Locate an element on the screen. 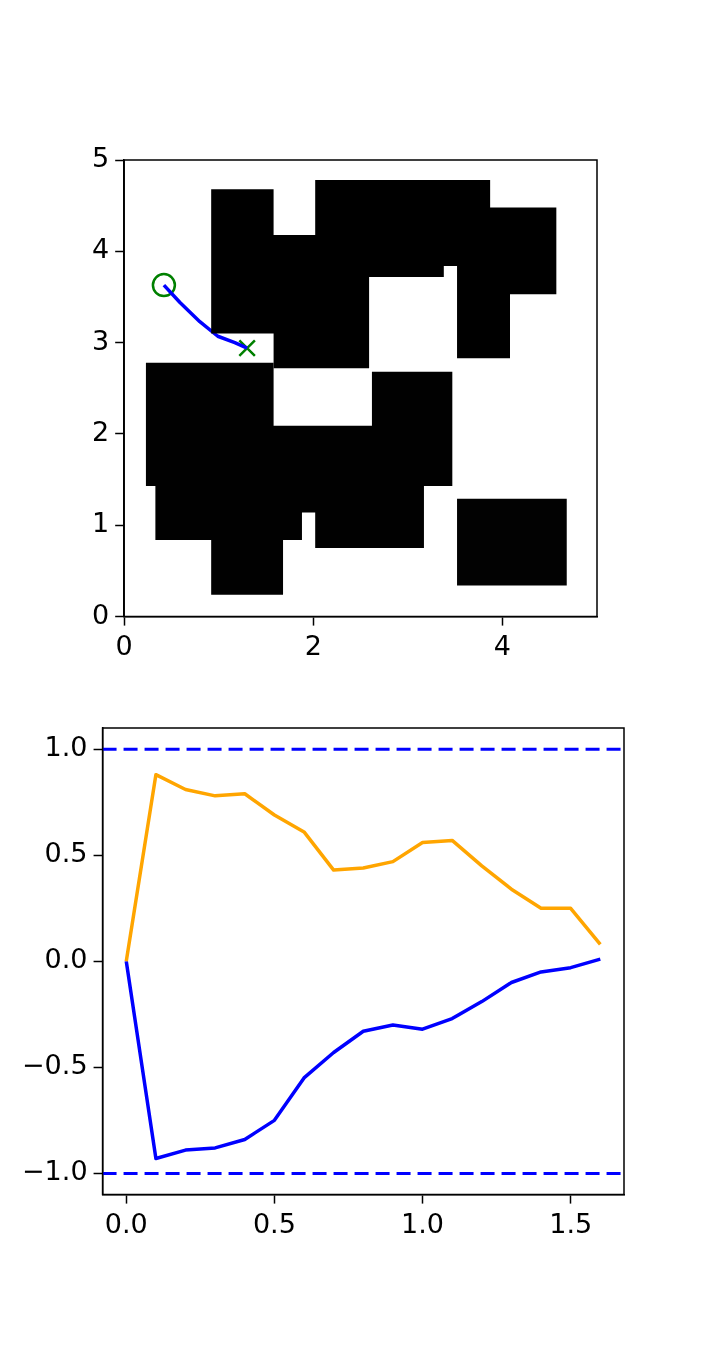  y-tick-label: 1 is located at coordinates (100, 523).